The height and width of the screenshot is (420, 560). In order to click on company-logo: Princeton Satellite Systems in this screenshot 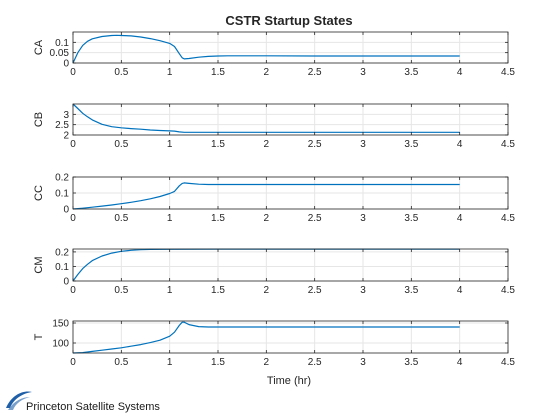, I will do `click(94, 403)`.